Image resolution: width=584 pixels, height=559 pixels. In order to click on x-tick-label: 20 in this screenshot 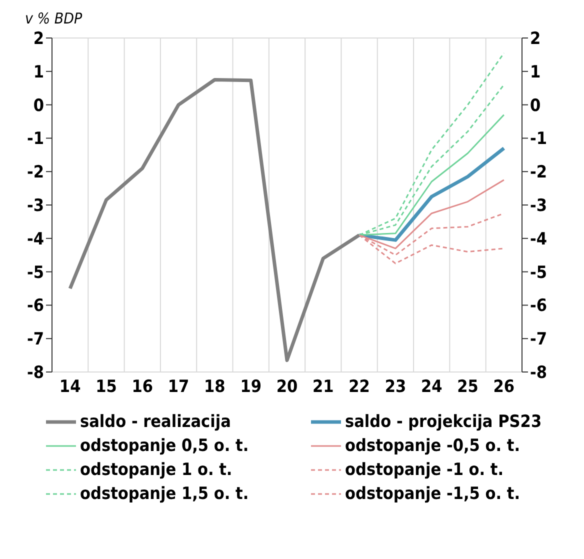, I will do `click(287, 387)`.